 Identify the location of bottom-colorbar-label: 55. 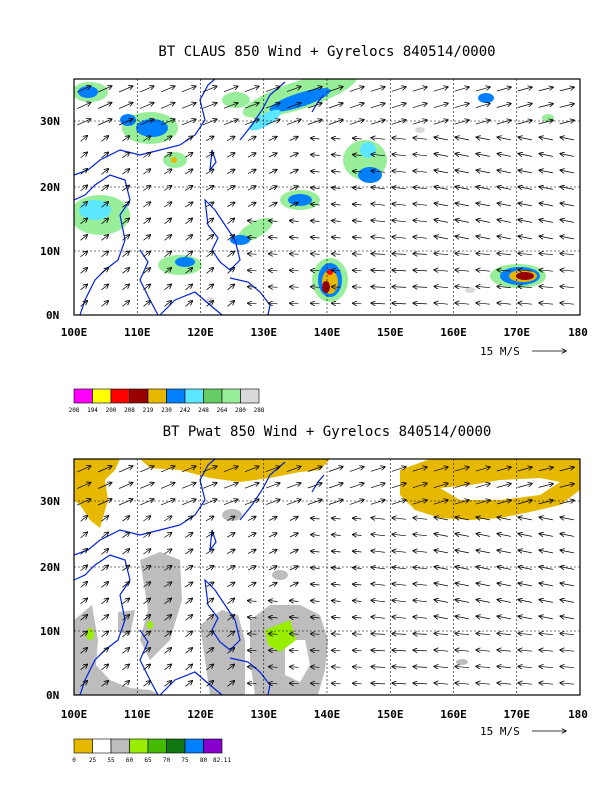
(111, 760).